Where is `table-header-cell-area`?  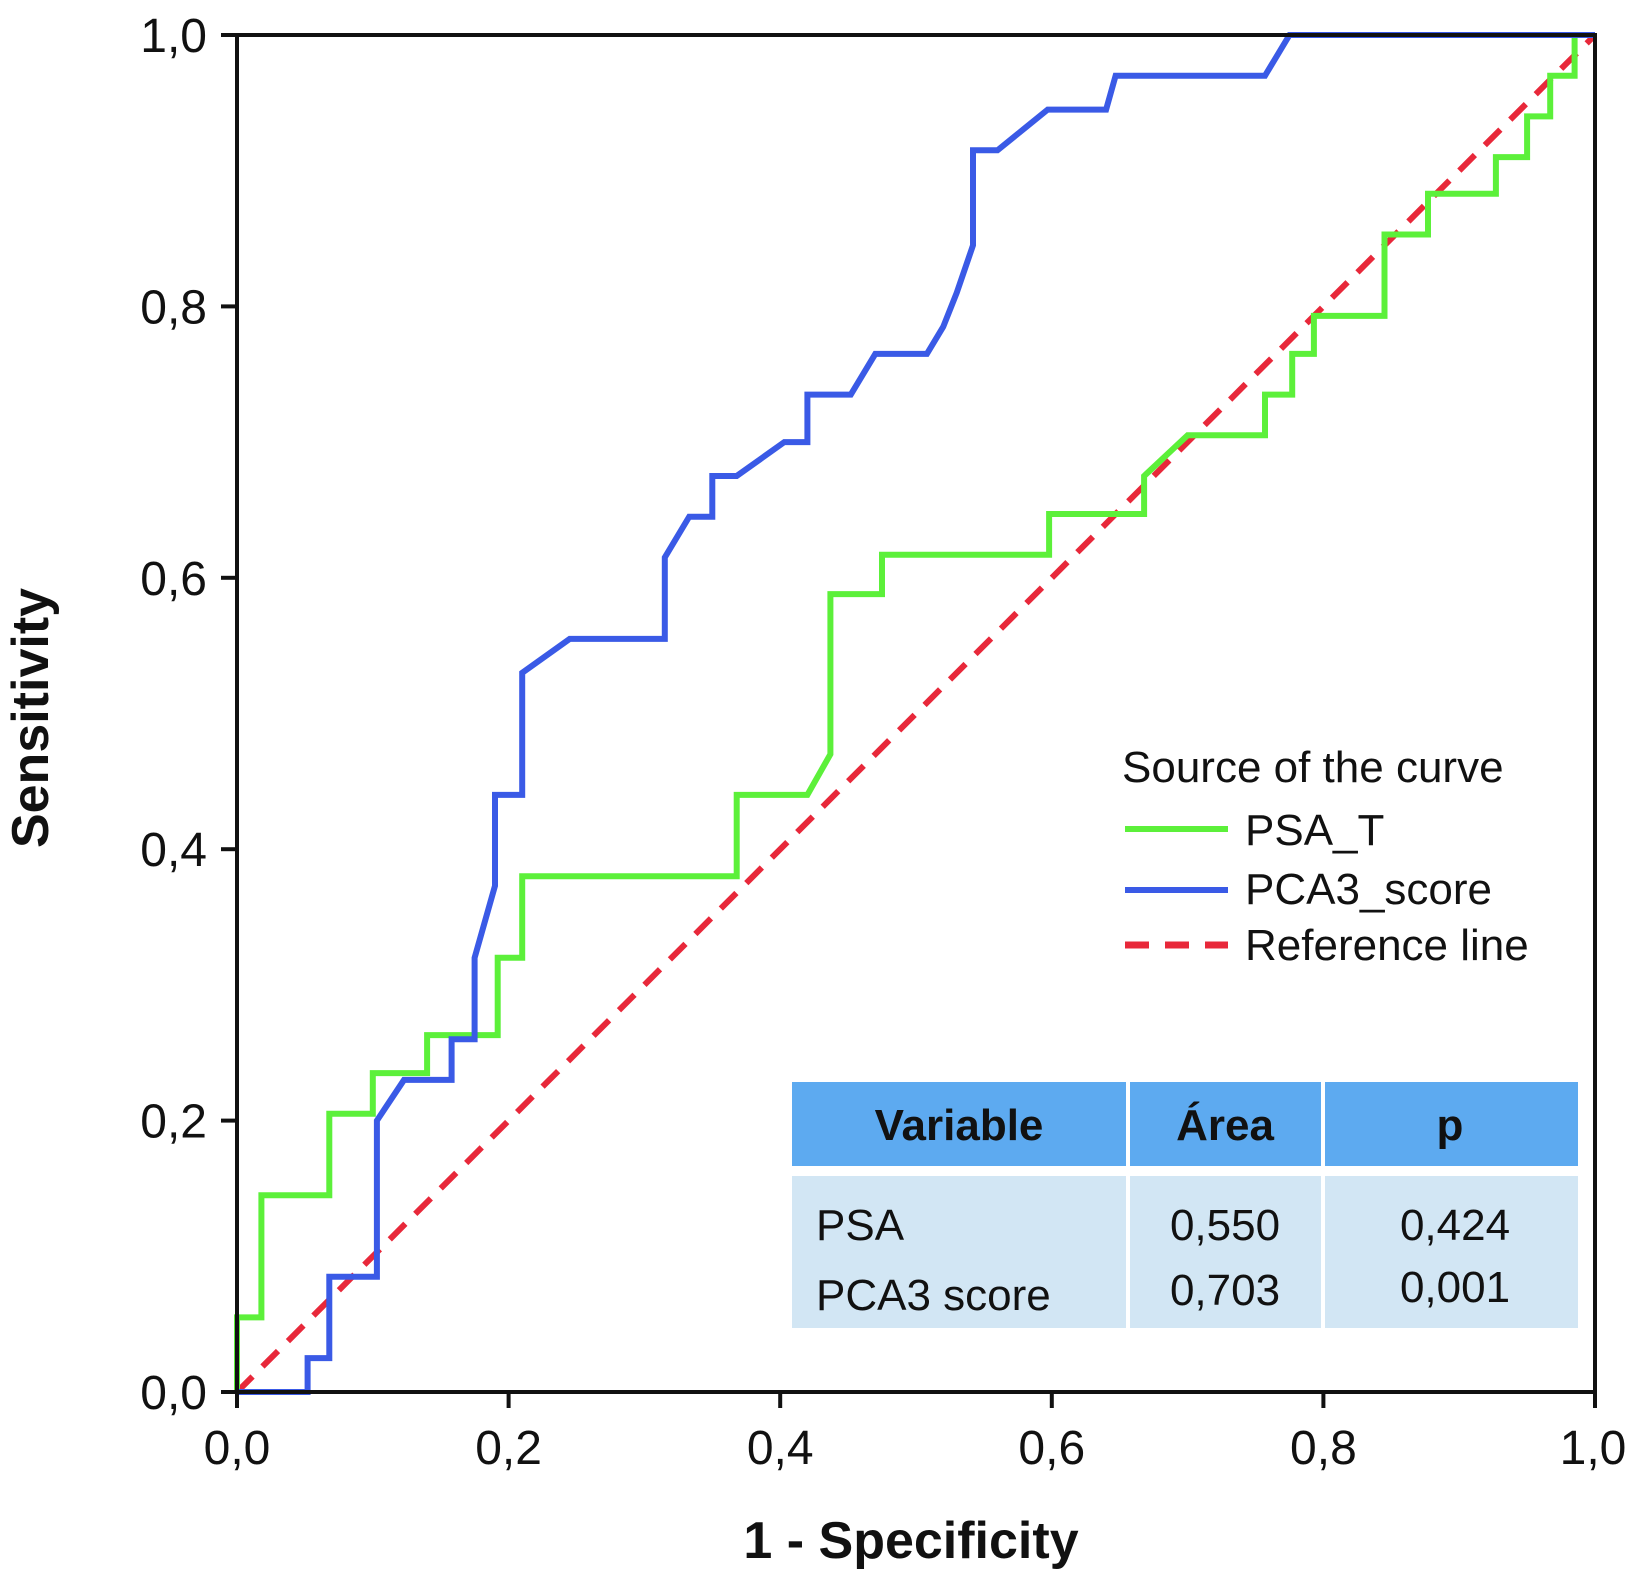
table-header-cell-area is located at coordinates (1225, 1124).